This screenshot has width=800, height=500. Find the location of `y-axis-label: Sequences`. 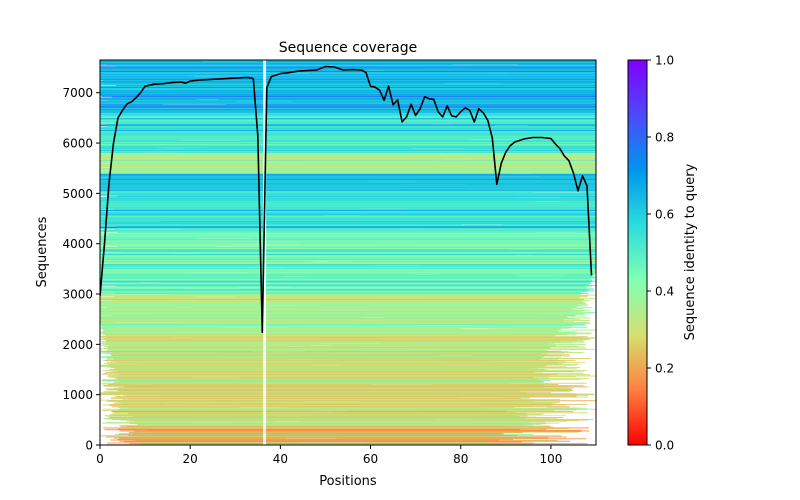

y-axis-label: Sequences is located at coordinates (42, 251).